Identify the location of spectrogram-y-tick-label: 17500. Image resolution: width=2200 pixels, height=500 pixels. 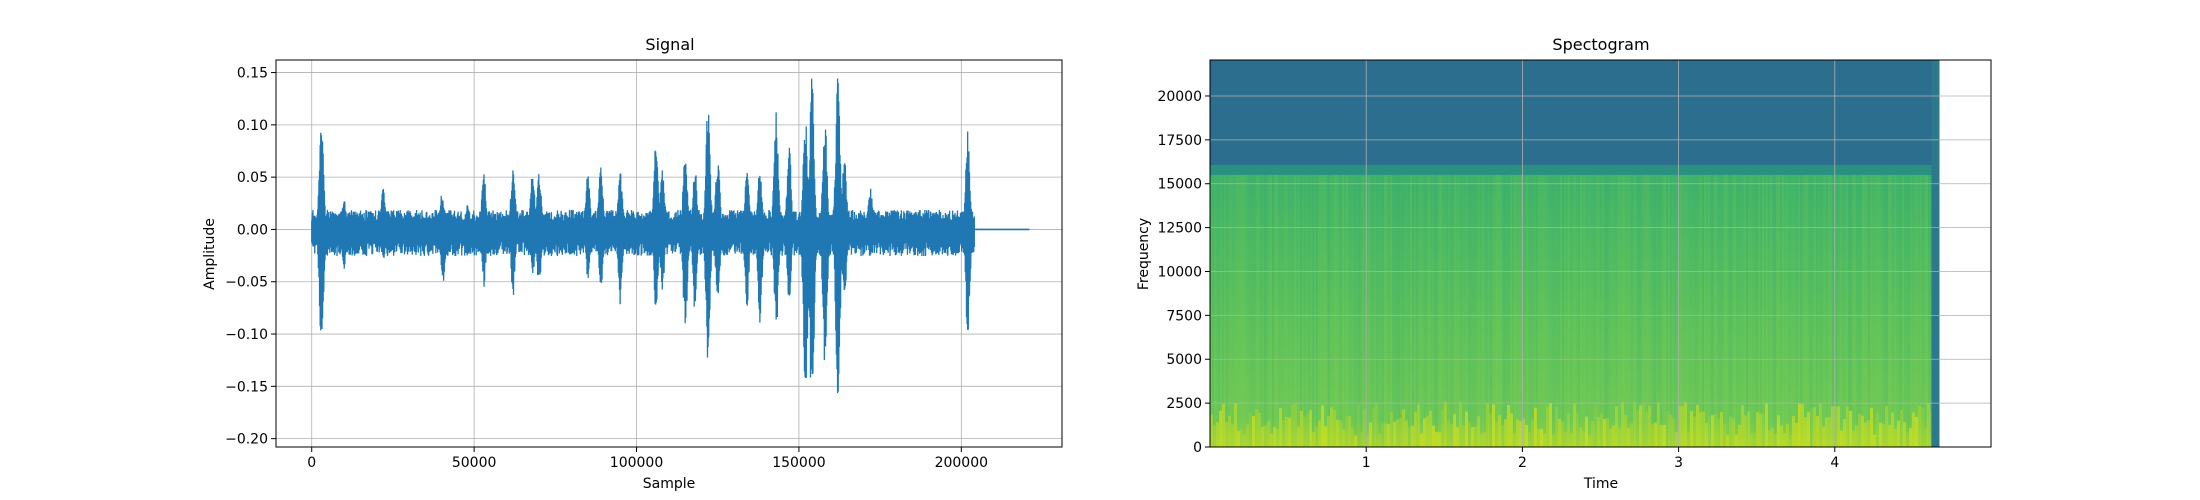
(1179, 141).